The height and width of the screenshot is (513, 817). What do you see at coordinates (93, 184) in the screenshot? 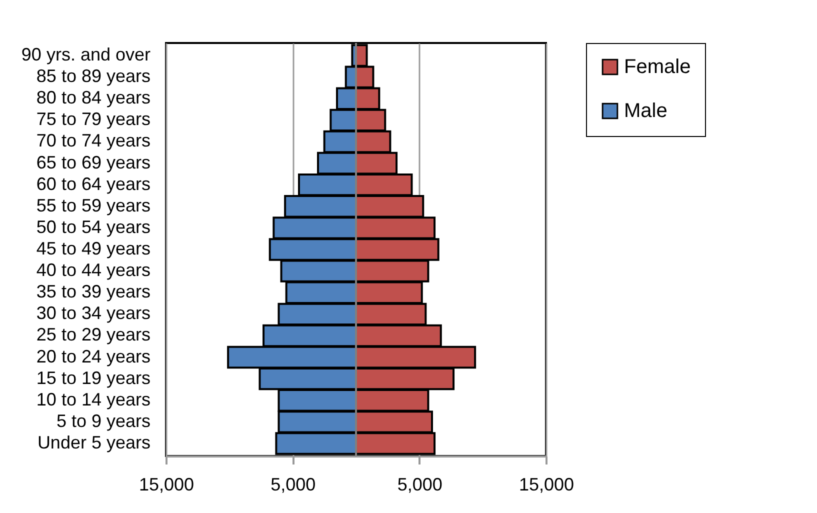
I see `y-tick-label: 60 to 64 years` at bounding box center [93, 184].